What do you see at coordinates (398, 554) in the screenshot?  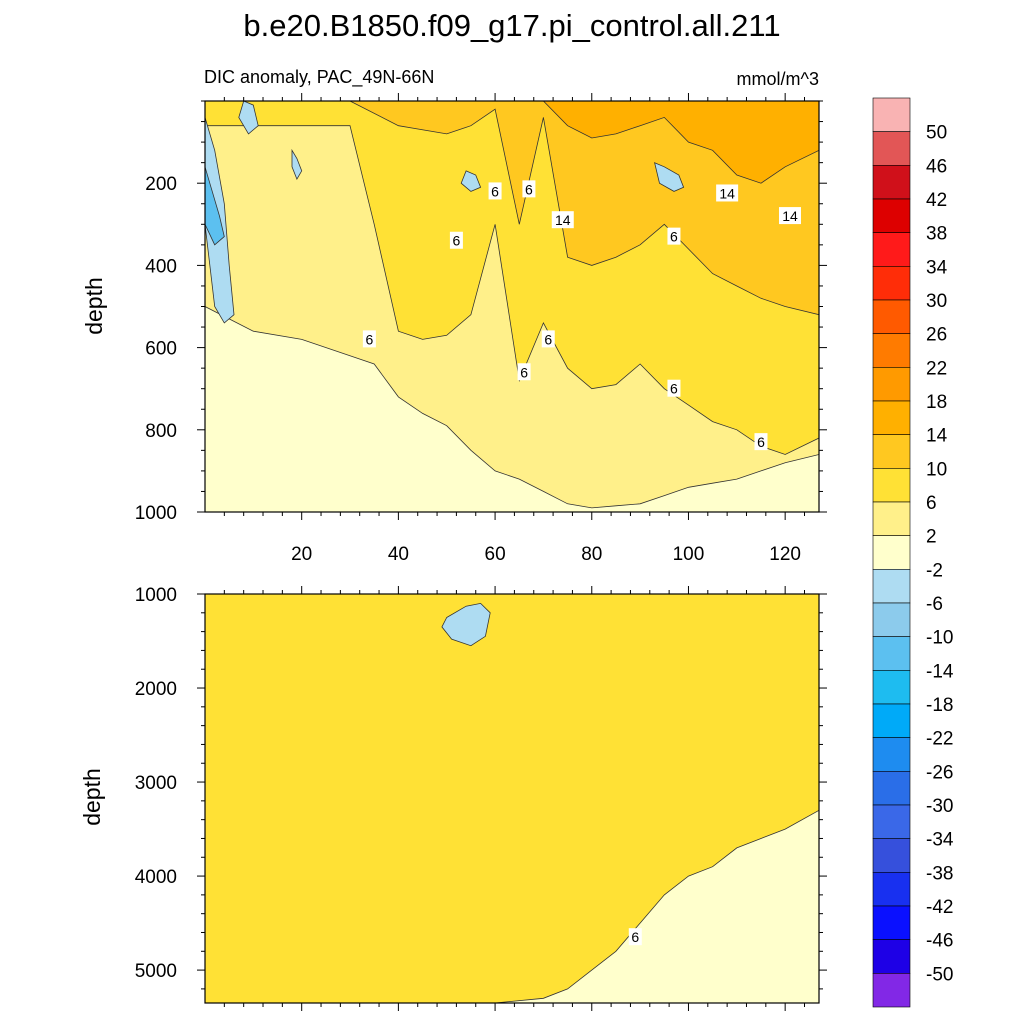 I see `x-tick-label: 40` at bounding box center [398, 554].